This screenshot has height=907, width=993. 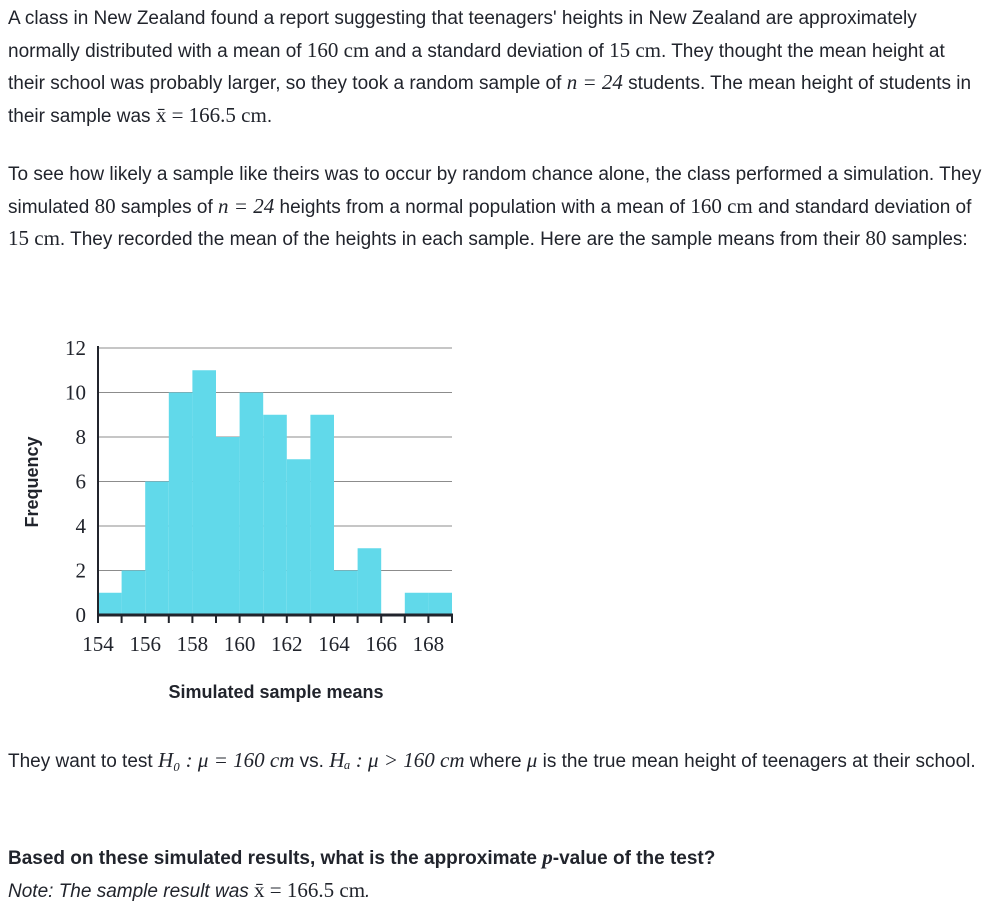 I want to click on sim-count-math: 80, so click(x=876, y=238).